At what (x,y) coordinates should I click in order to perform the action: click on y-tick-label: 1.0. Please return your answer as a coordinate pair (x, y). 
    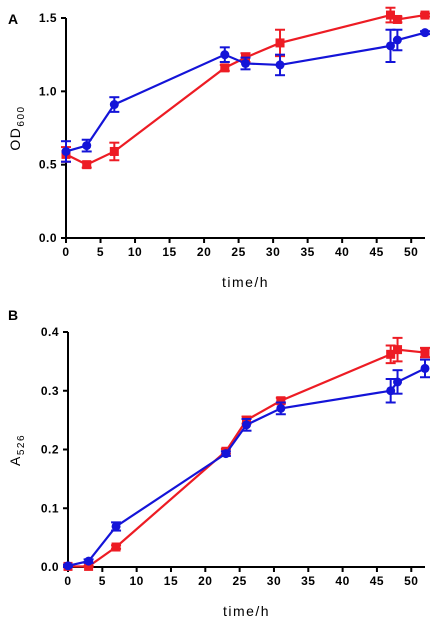
    Looking at the image, I should click on (48, 91).